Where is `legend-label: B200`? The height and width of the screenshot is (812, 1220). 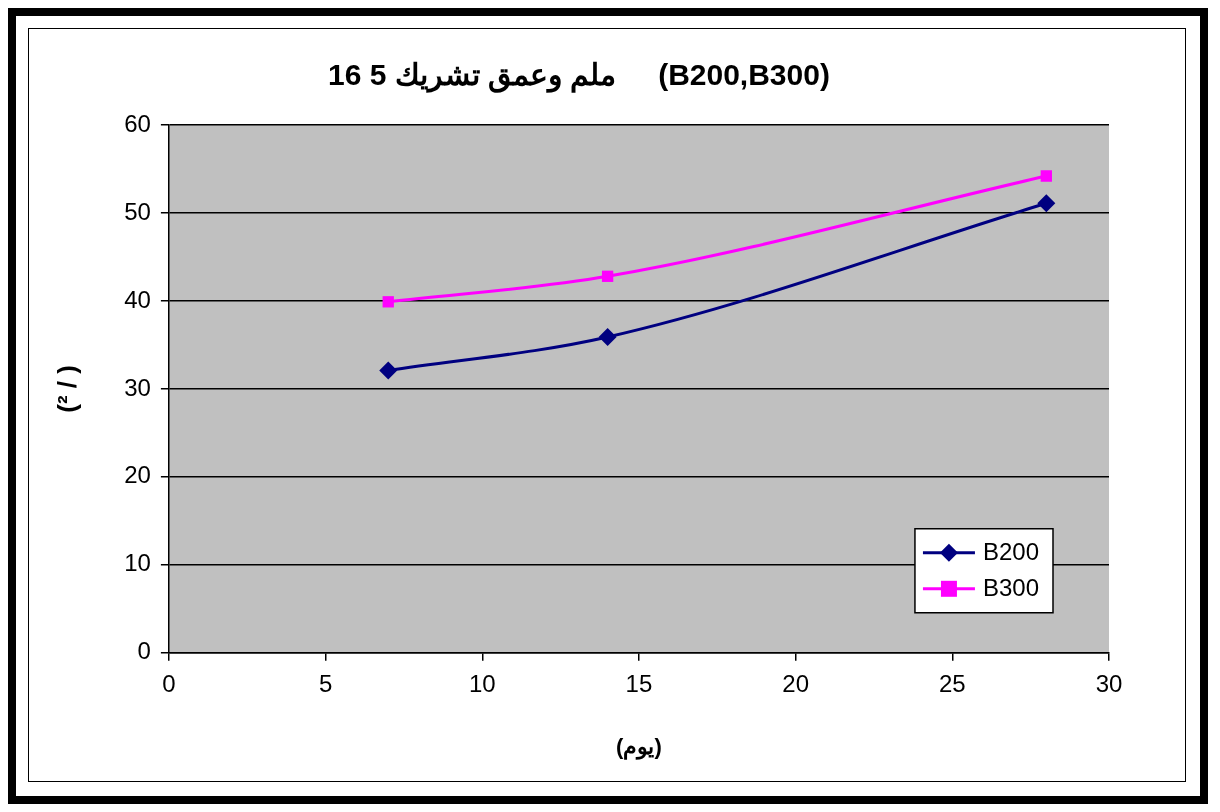 legend-label: B200 is located at coordinates (1011, 552).